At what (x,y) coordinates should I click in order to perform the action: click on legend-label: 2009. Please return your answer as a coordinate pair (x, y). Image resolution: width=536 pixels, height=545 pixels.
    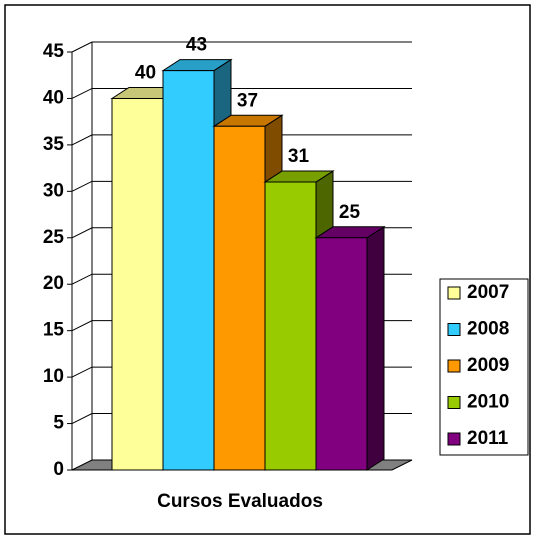
    Looking at the image, I should click on (488, 365).